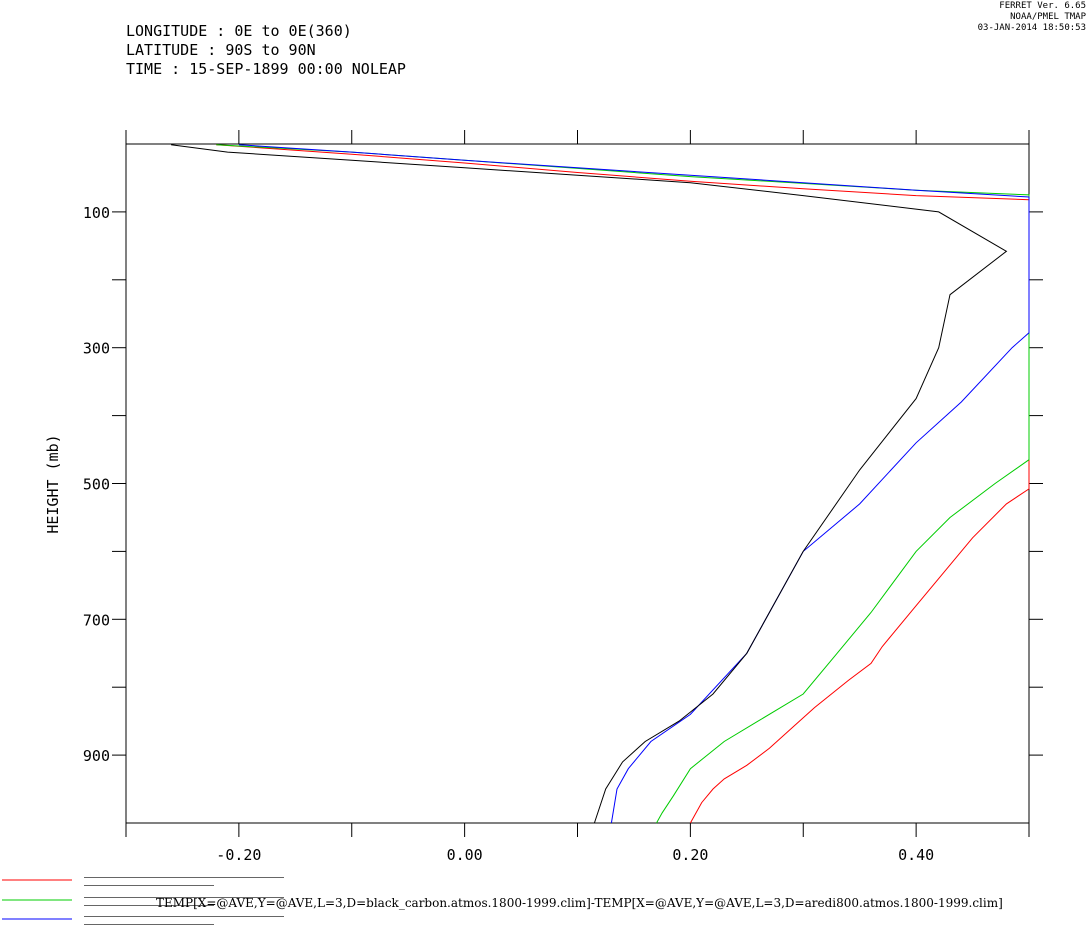  Describe the element at coordinates (96, 485) in the screenshot. I see `y-tick-label: 500` at that location.